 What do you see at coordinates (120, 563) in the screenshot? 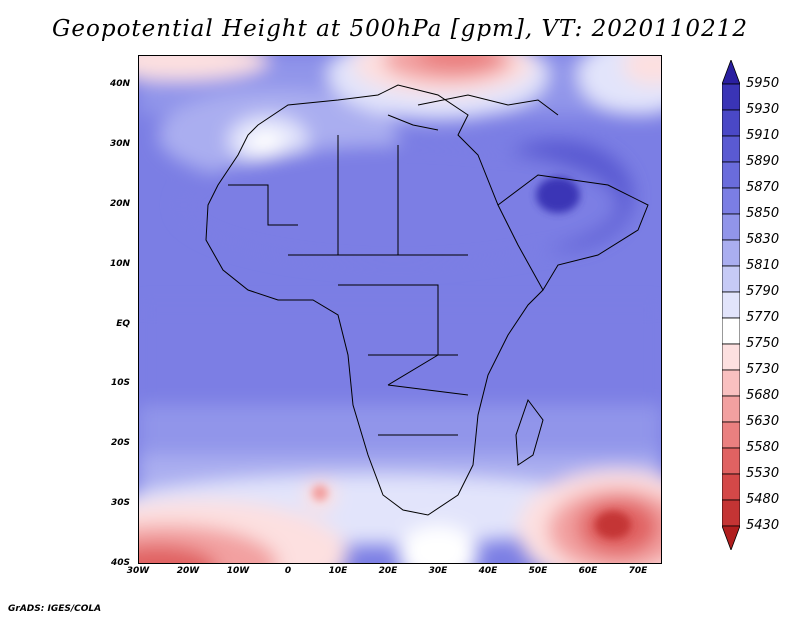
I see `lat-tick-40s: 40S` at bounding box center [120, 563].